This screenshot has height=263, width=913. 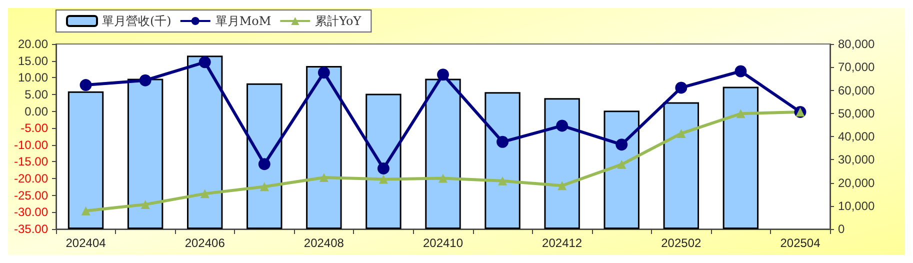 I want to click on y-tick-label: -35.00, so click(x=31, y=229).